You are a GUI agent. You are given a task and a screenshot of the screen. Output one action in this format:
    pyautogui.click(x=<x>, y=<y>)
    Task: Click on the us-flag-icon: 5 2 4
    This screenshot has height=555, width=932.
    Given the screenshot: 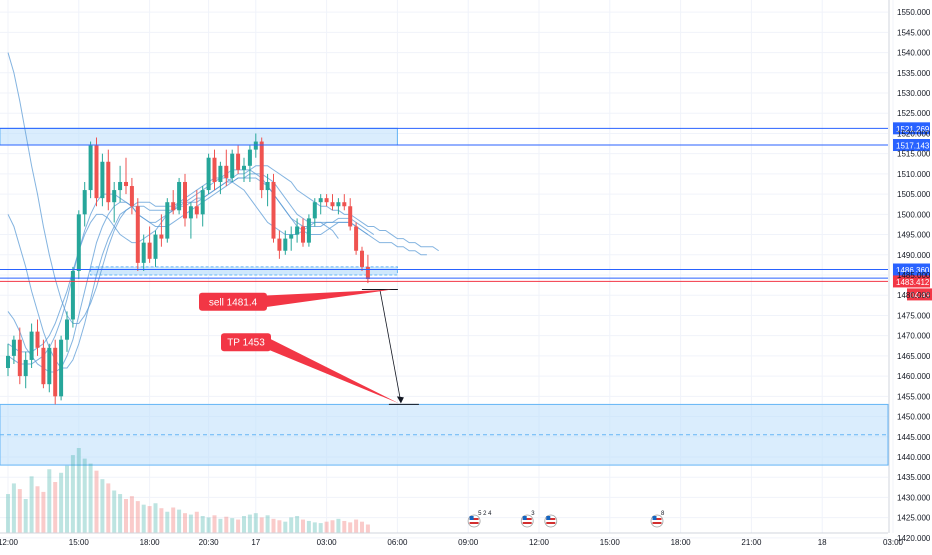 What is the action you would take?
    pyautogui.click(x=479, y=519)
    